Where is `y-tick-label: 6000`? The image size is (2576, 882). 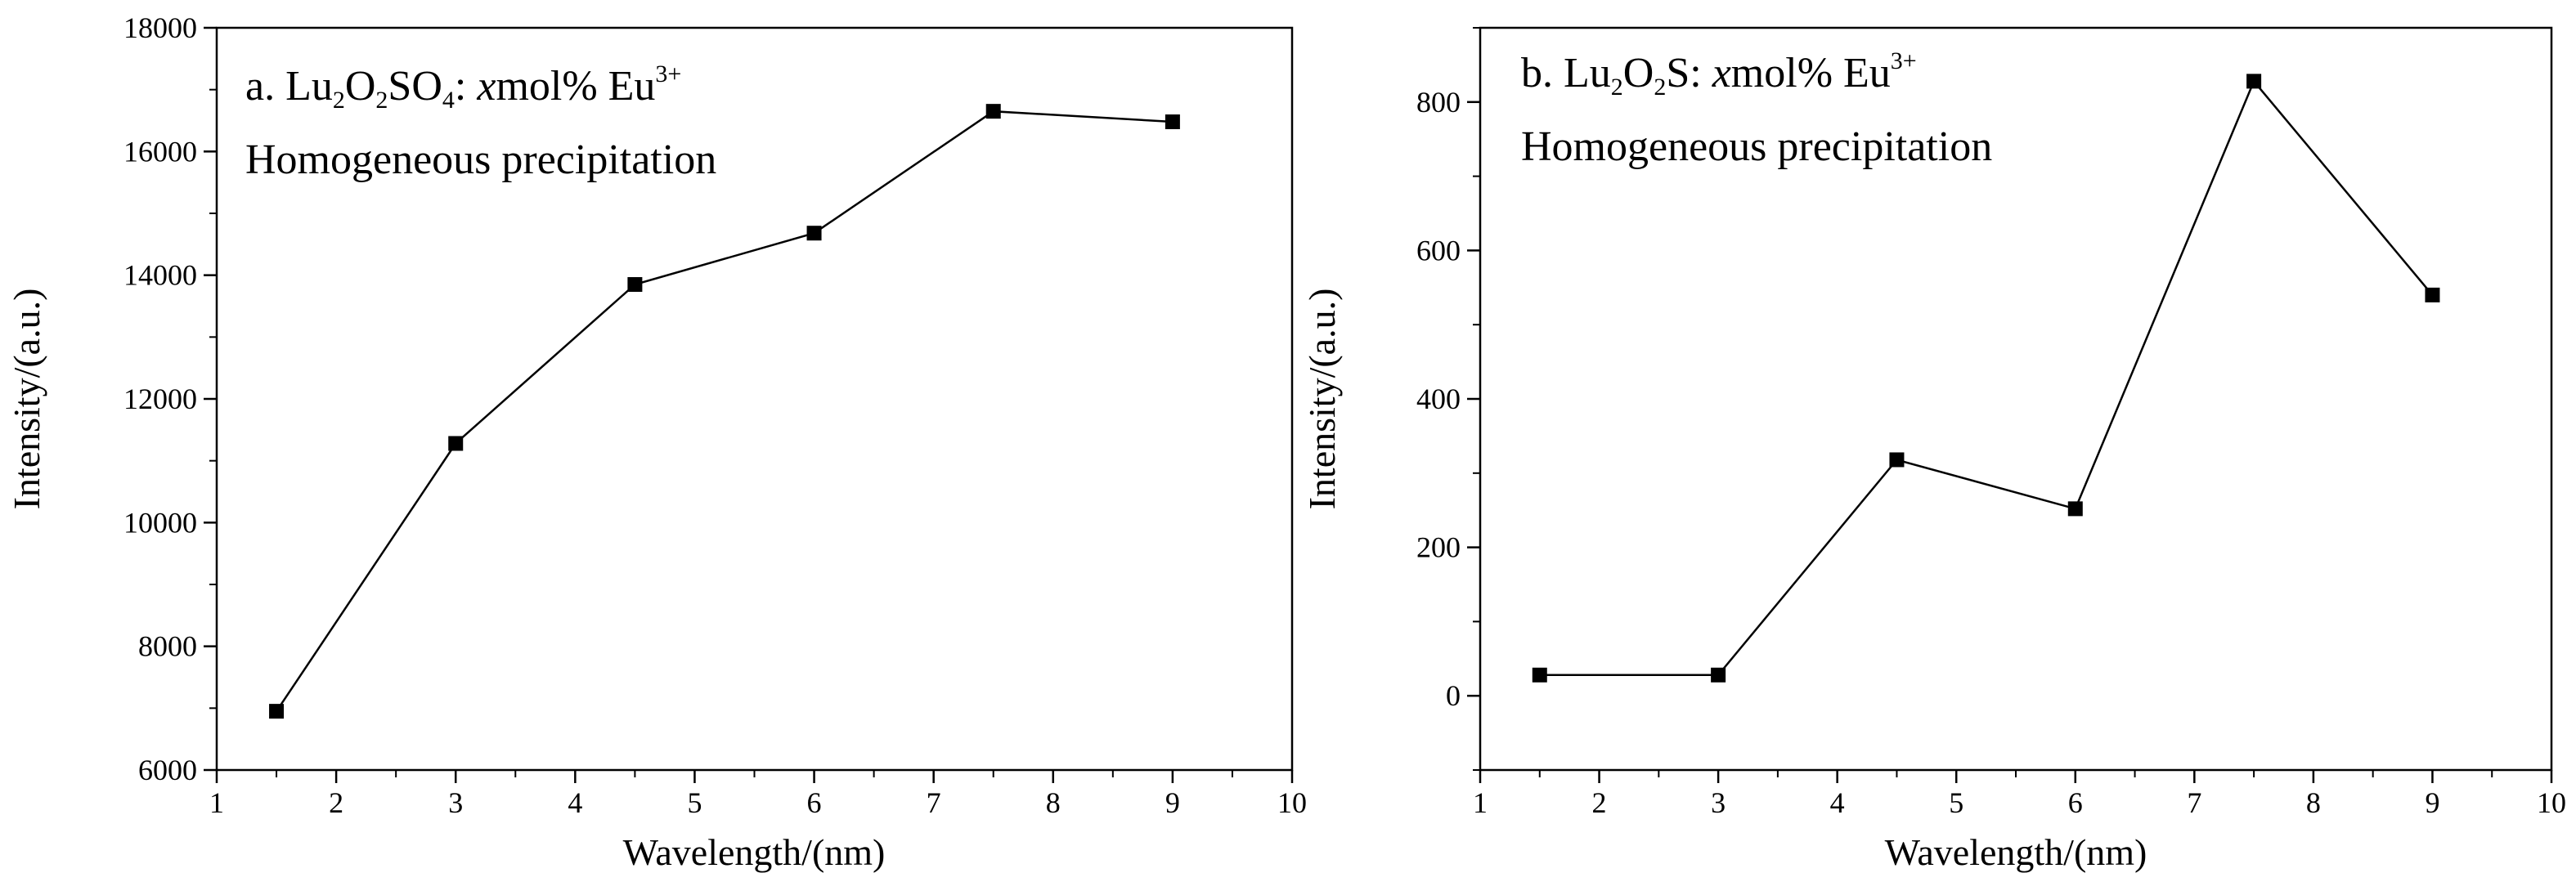
y-tick-label: 6000 is located at coordinates (167, 770).